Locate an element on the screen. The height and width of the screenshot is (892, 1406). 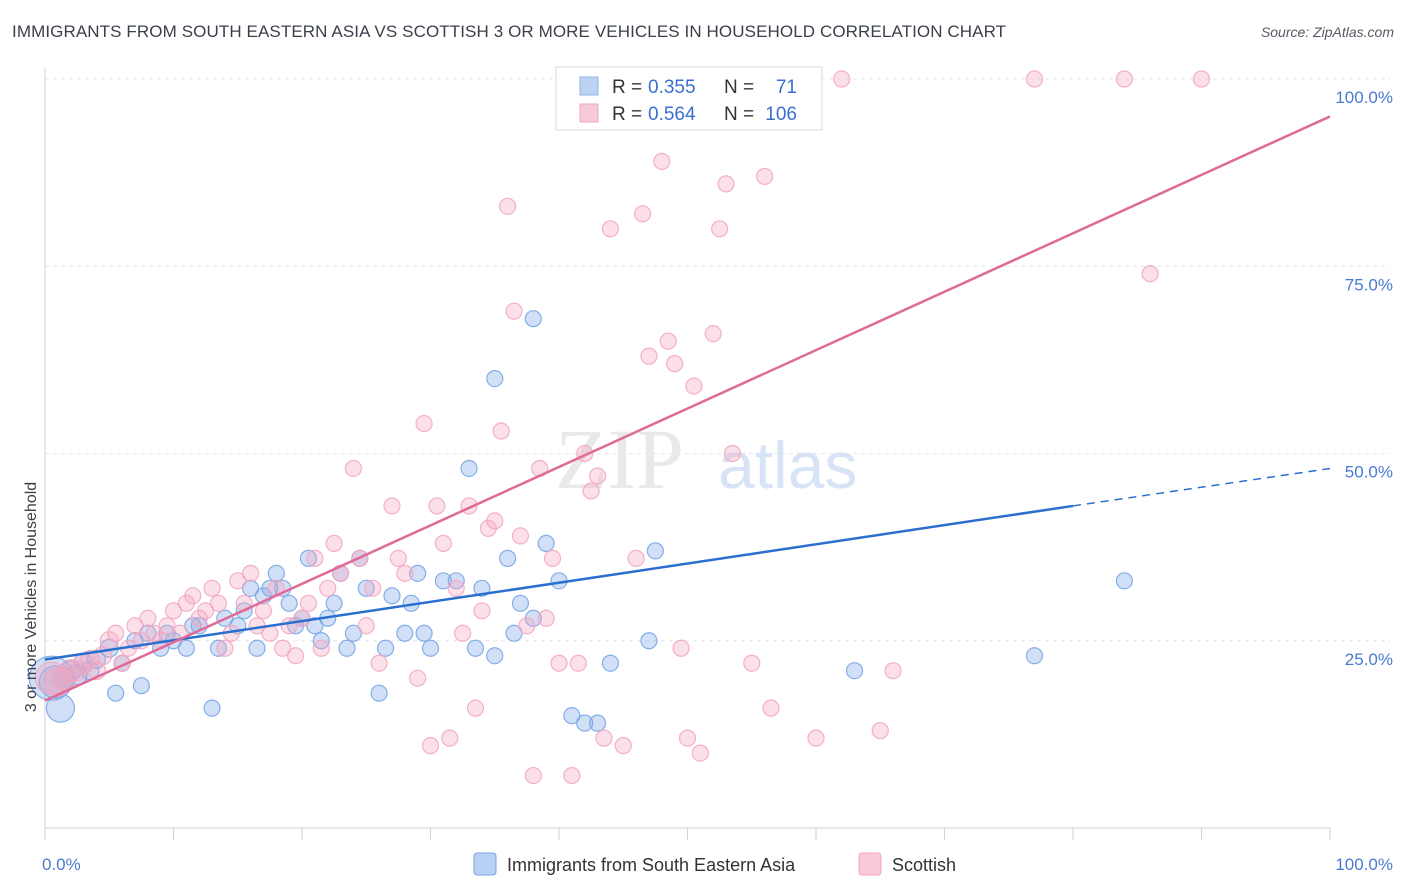
x-tick-labels: 0.0% 100.0% is located at coordinates (717, 864).